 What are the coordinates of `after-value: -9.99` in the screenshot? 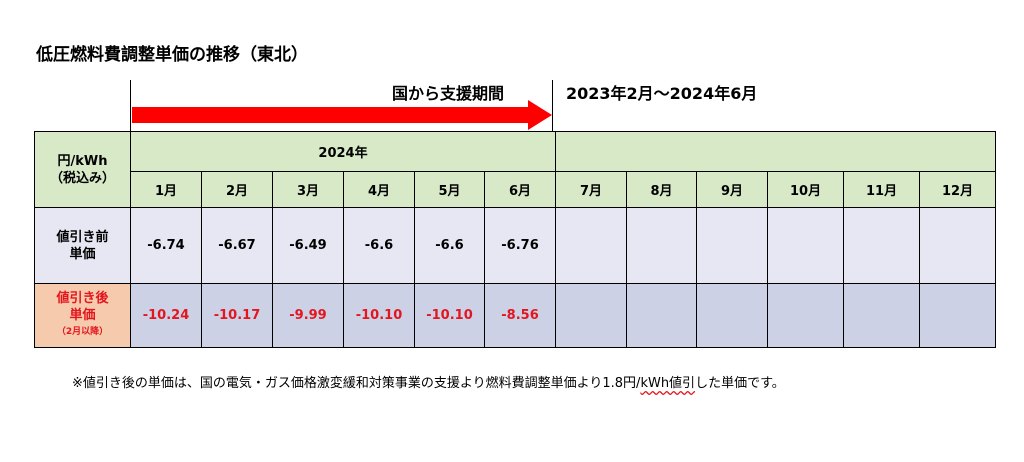 It's located at (308, 315).